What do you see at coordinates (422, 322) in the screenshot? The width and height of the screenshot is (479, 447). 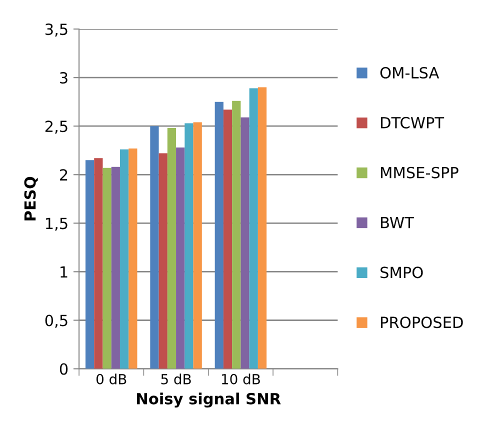 I see `legend-label: PROPOSED` at bounding box center [422, 322].